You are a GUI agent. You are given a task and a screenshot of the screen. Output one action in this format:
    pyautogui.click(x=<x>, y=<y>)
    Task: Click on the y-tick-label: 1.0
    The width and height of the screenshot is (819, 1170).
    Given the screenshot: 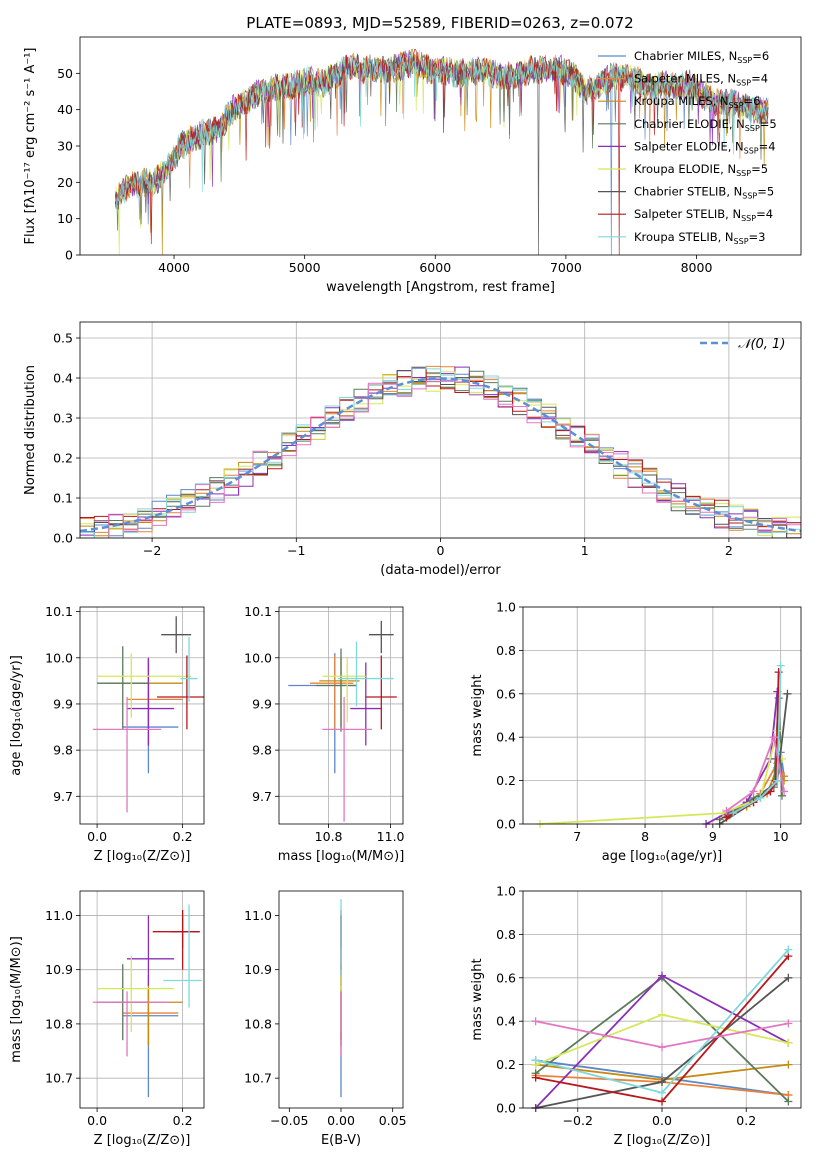 What is the action you would take?
    pyautogui.click(x=506, y=891)
    